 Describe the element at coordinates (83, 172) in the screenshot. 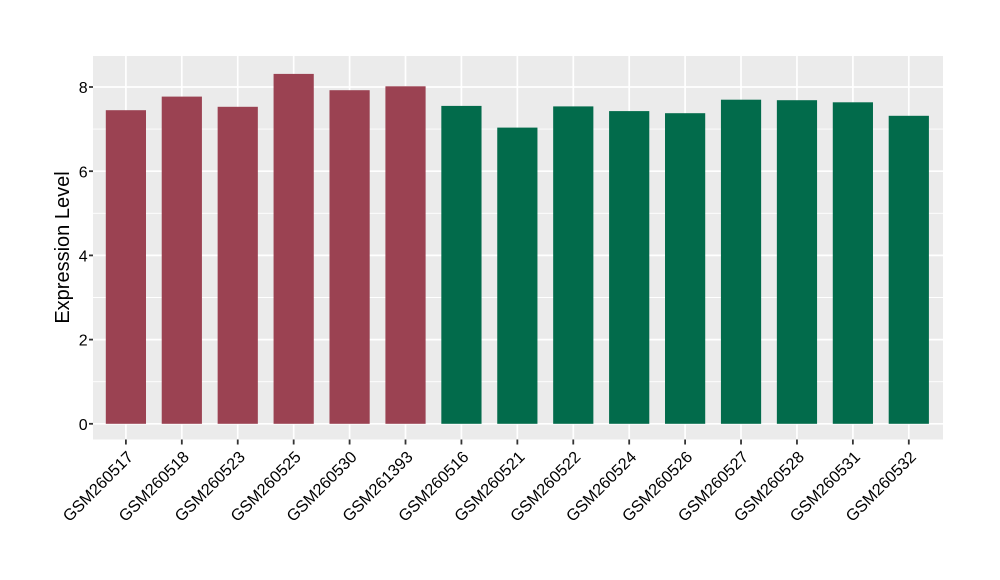

I see `svg-text: 6` at that location.